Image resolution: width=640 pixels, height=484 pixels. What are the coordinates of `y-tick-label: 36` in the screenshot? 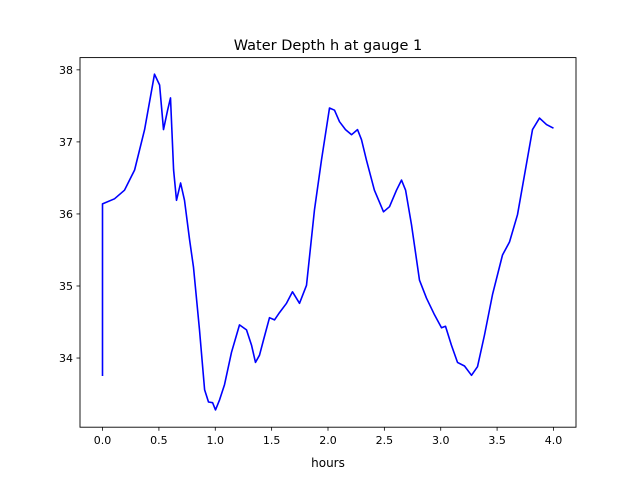 It's located at (66, 214).